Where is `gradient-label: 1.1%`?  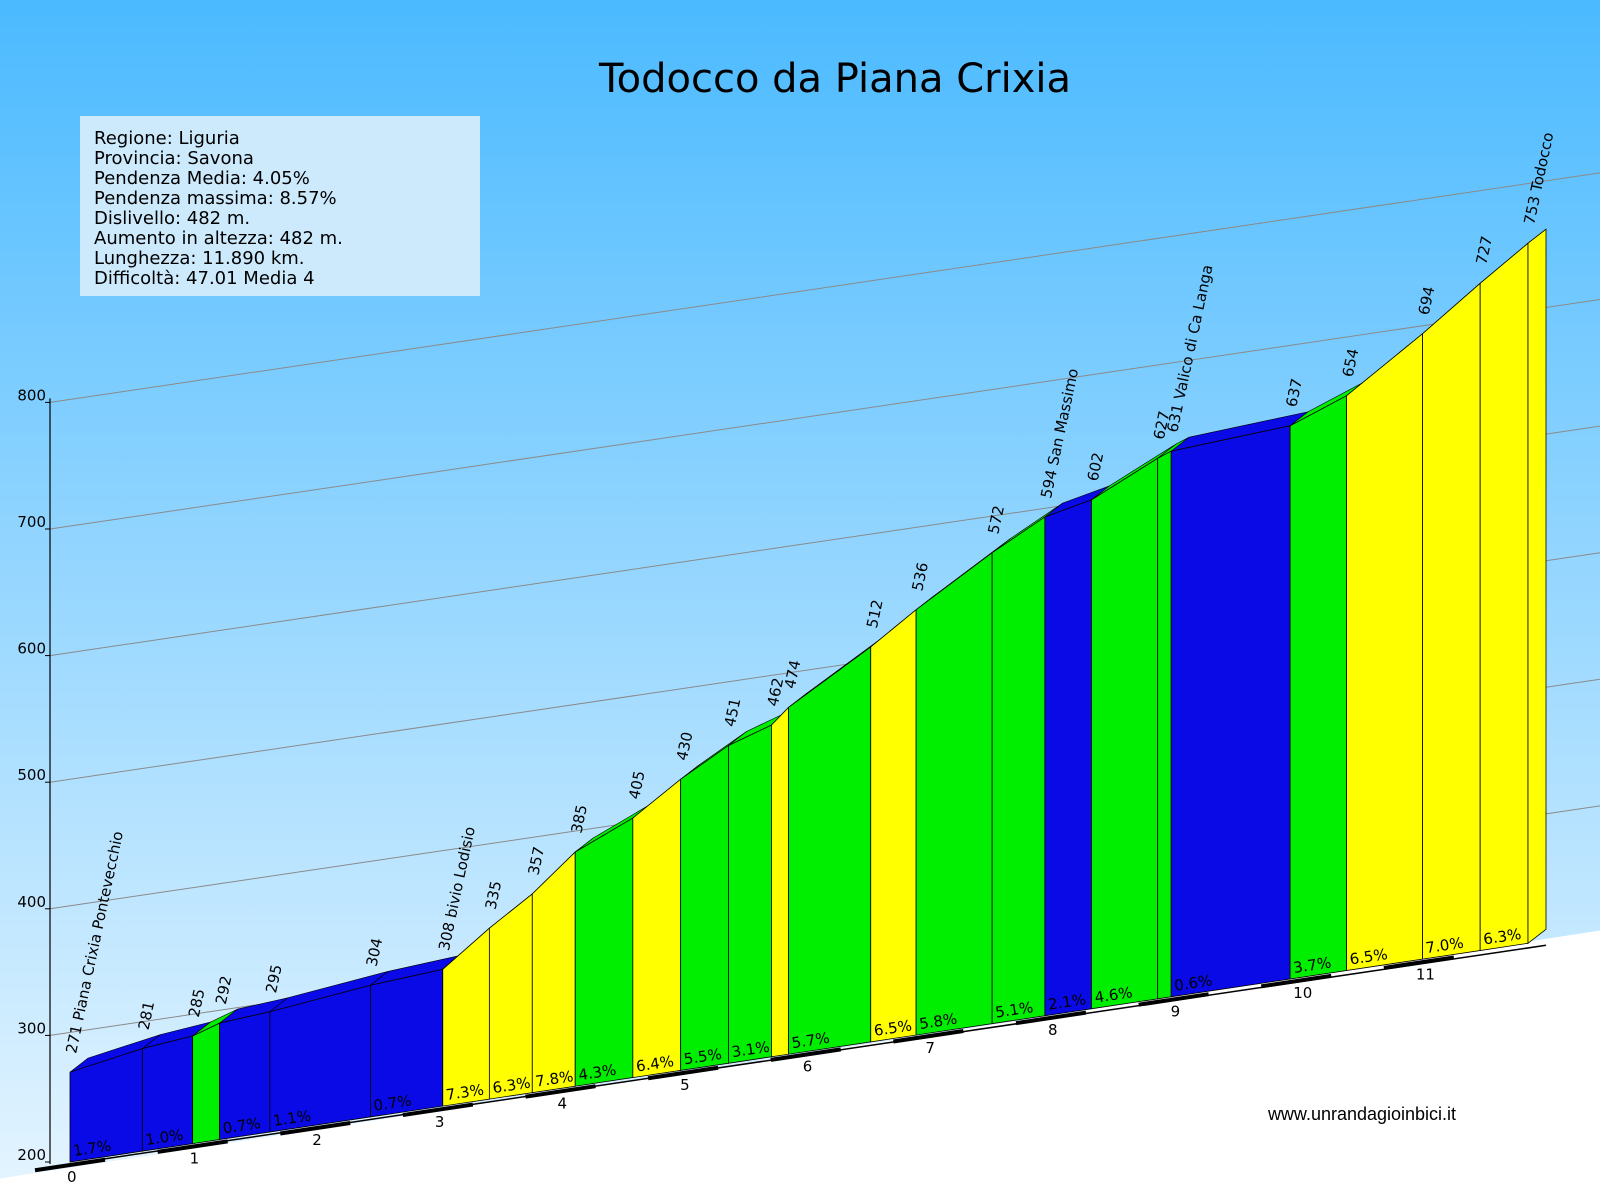 gradient-label: 1.1% is located at coordinates (292, 1118).